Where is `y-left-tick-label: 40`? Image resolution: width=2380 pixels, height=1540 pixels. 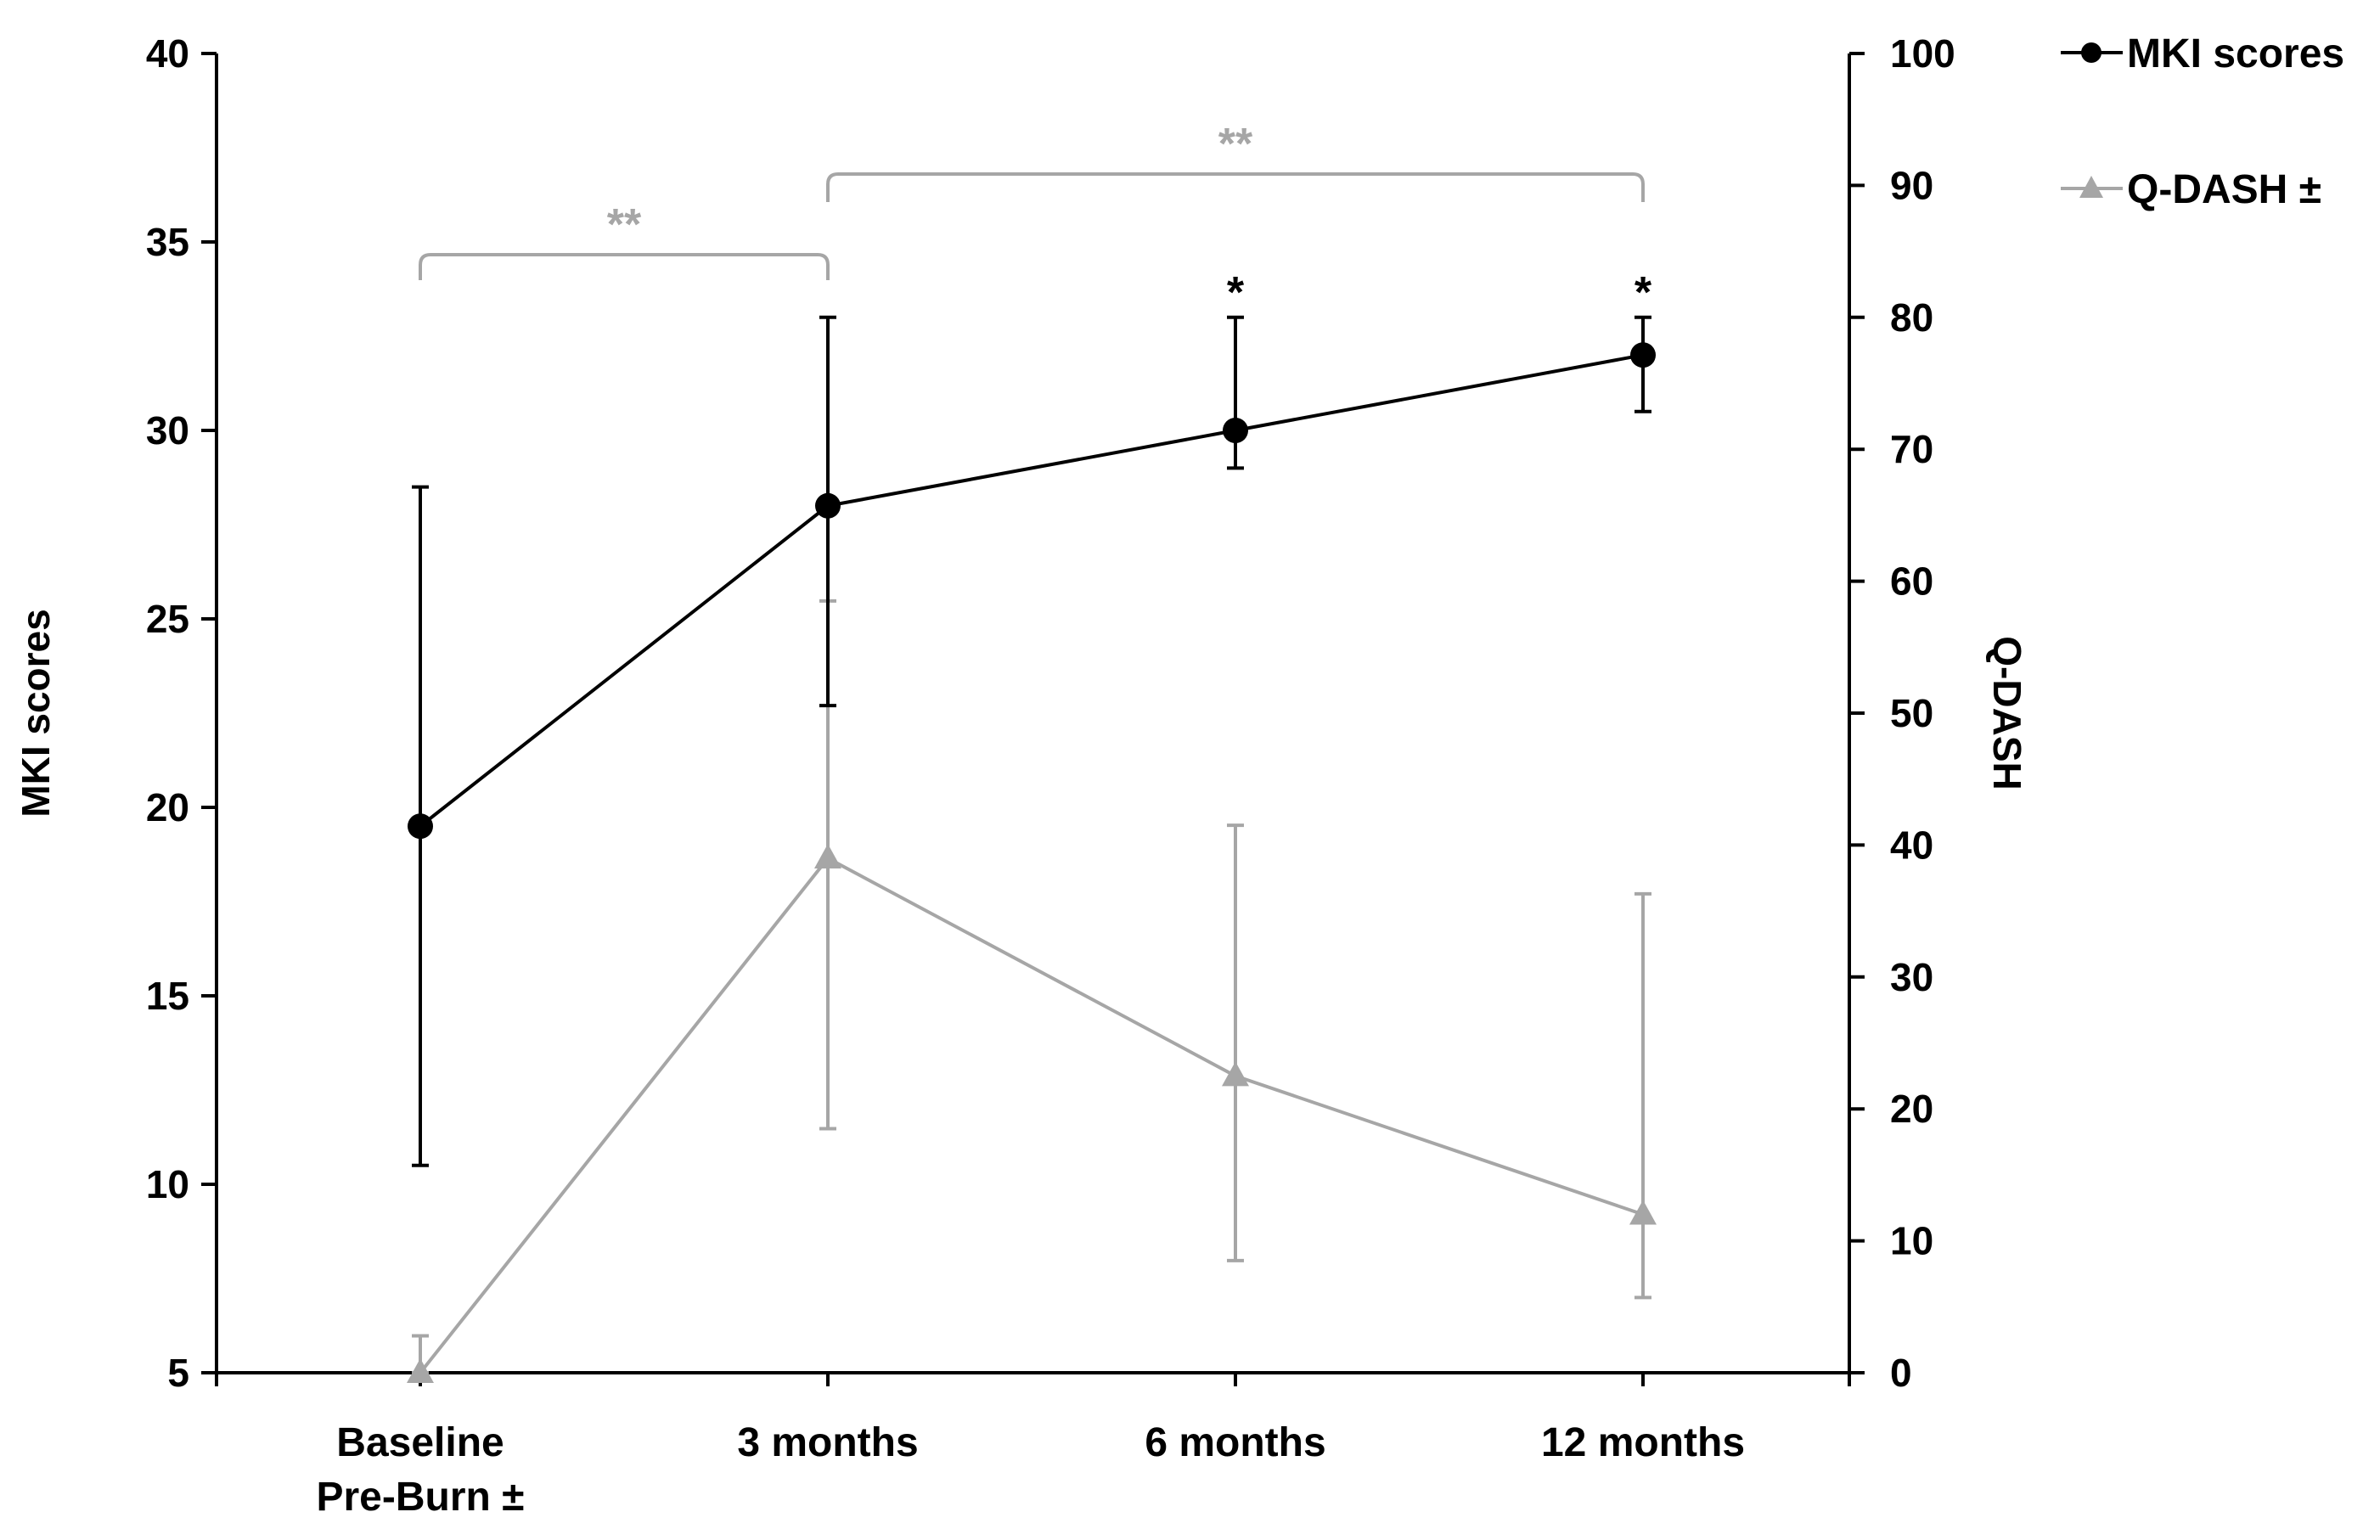 y-left-tick-label: 40 is located at coordinates (167, 53).